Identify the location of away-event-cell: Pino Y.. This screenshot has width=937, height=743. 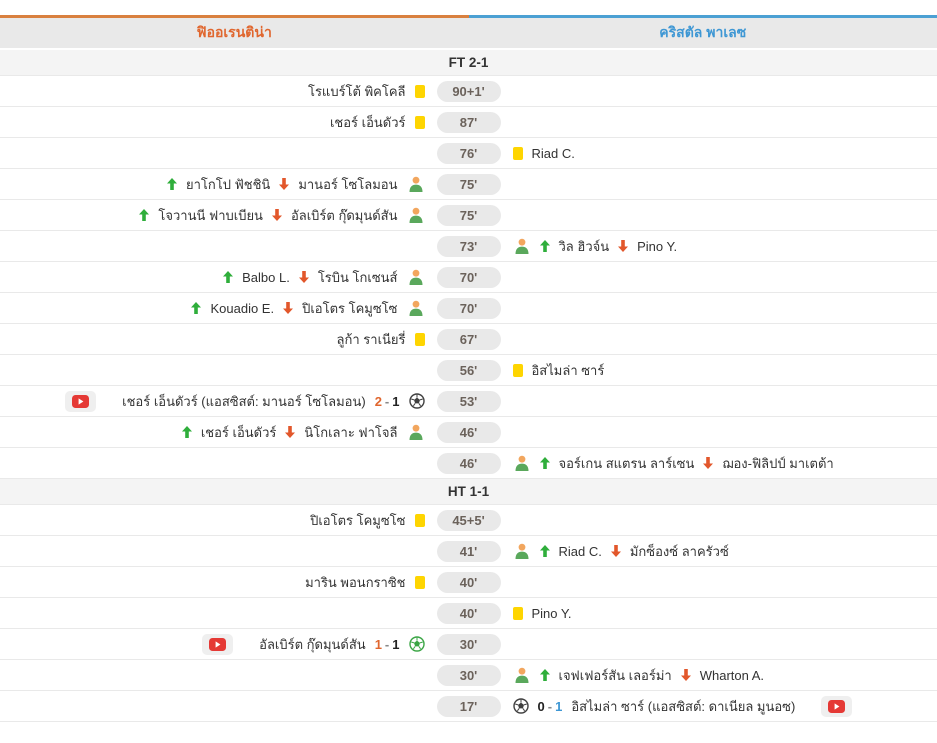
(724, 613).